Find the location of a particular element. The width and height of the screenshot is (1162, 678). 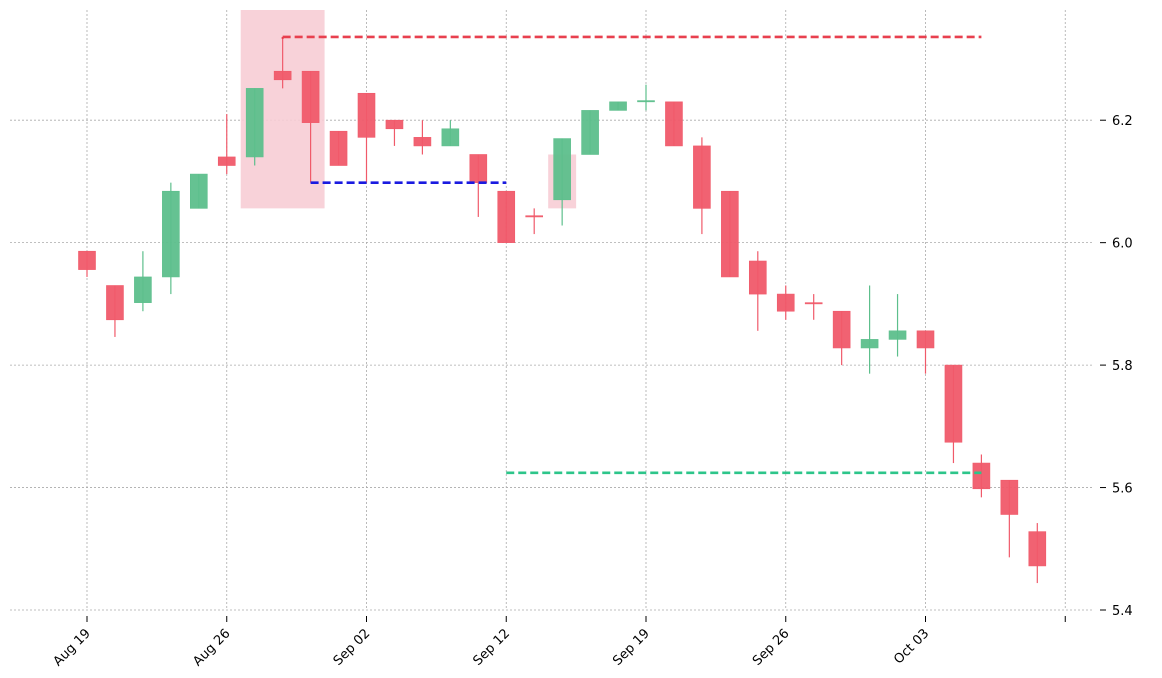

y-tick-label: 6.2 is located at coordinates (1122, 121).